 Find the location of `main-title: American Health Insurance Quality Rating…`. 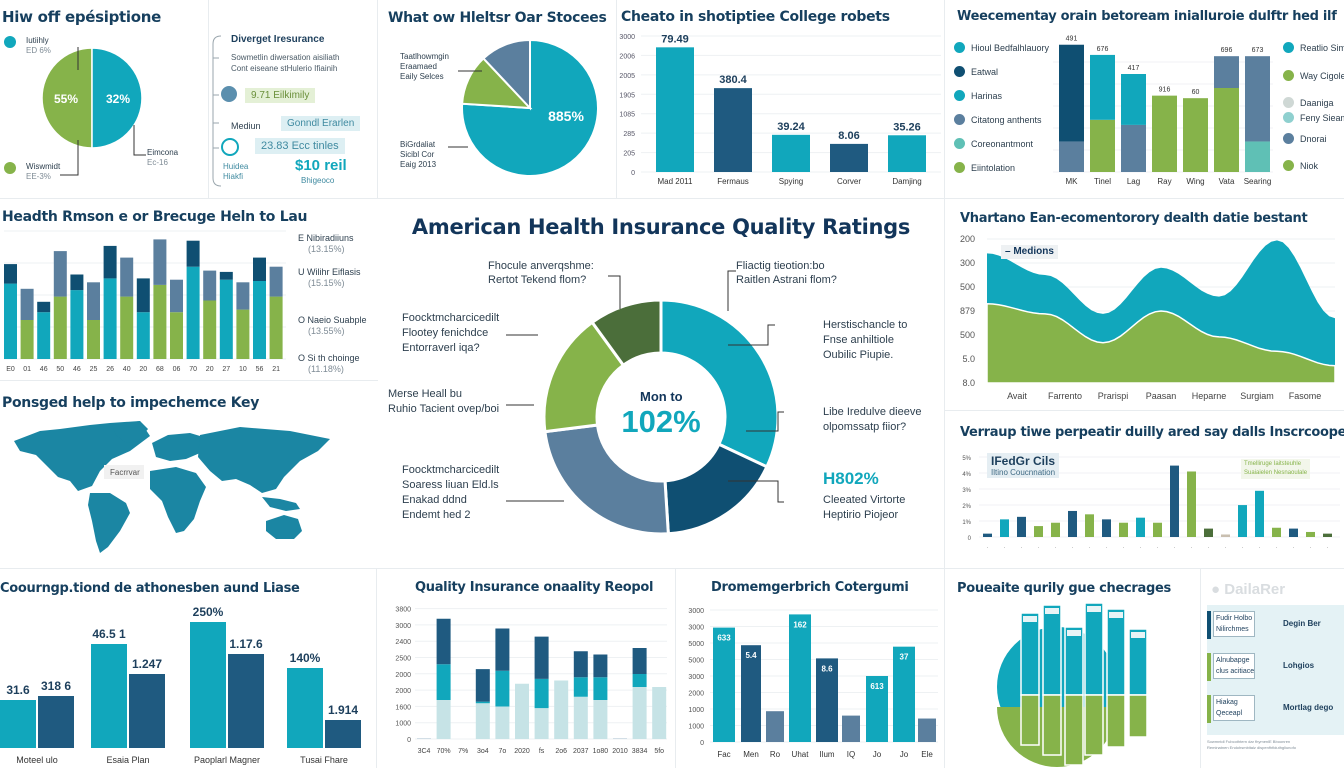

main-title: American Health Insurance Quality Rating… is located at coordinates (661, 227).